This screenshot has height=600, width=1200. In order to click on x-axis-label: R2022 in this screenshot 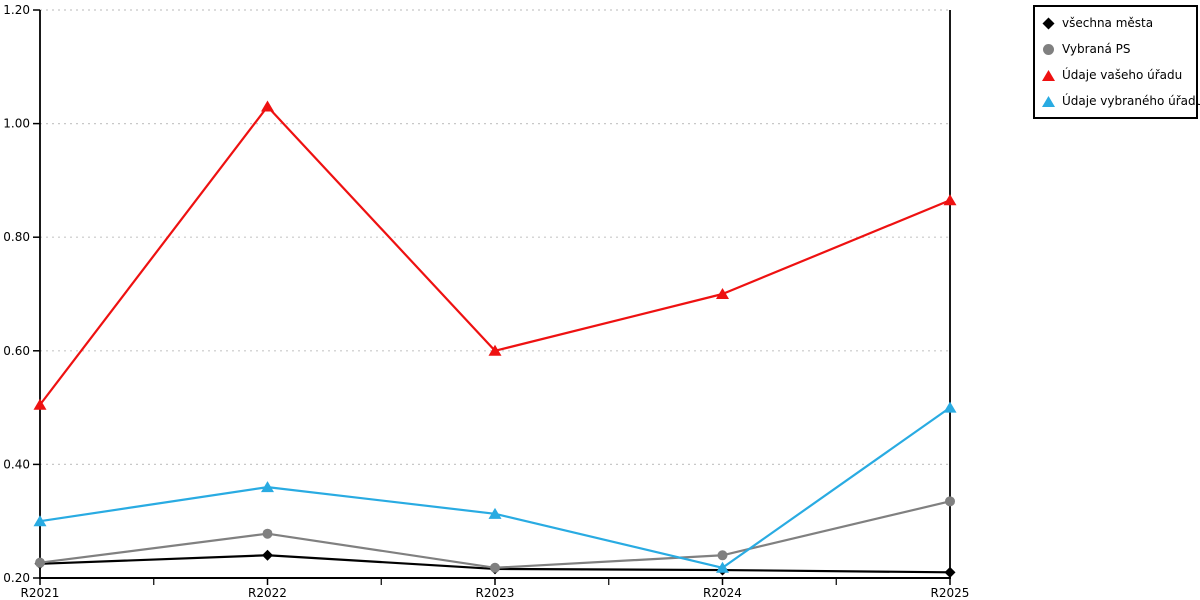, I will do `click(267, 593)`.